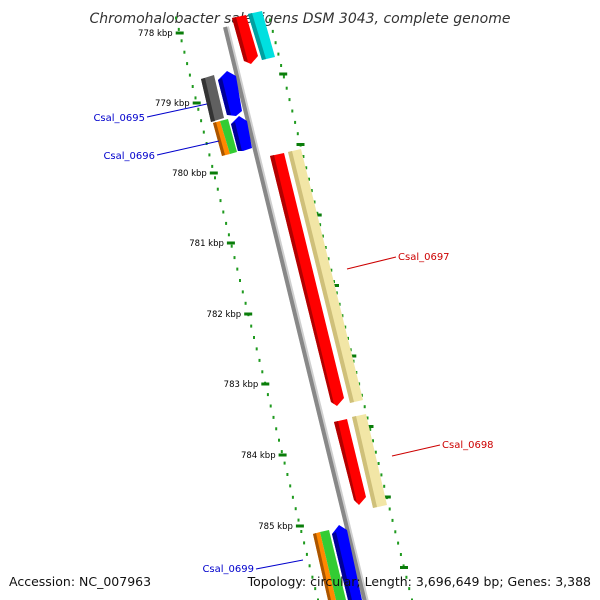  What do you see at coordinates (364, 462) in the screenshot?
I see `gene-yellow-0698-shade` at bounding box center [364, 462].